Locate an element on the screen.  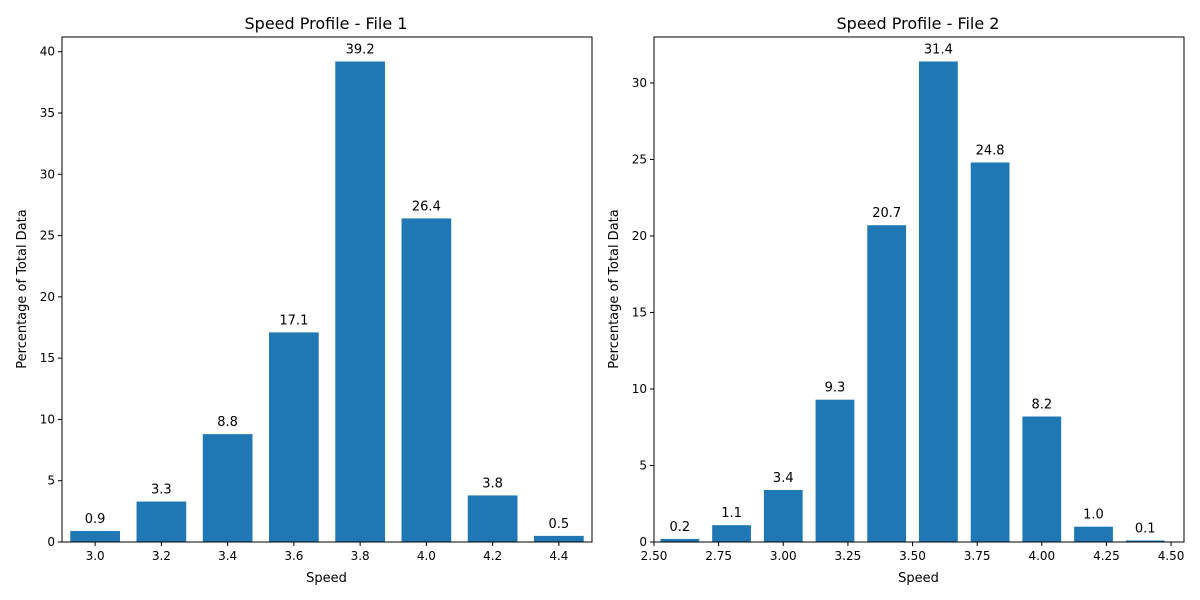
data-label: 0.2 is located at coordinates (680, 527).